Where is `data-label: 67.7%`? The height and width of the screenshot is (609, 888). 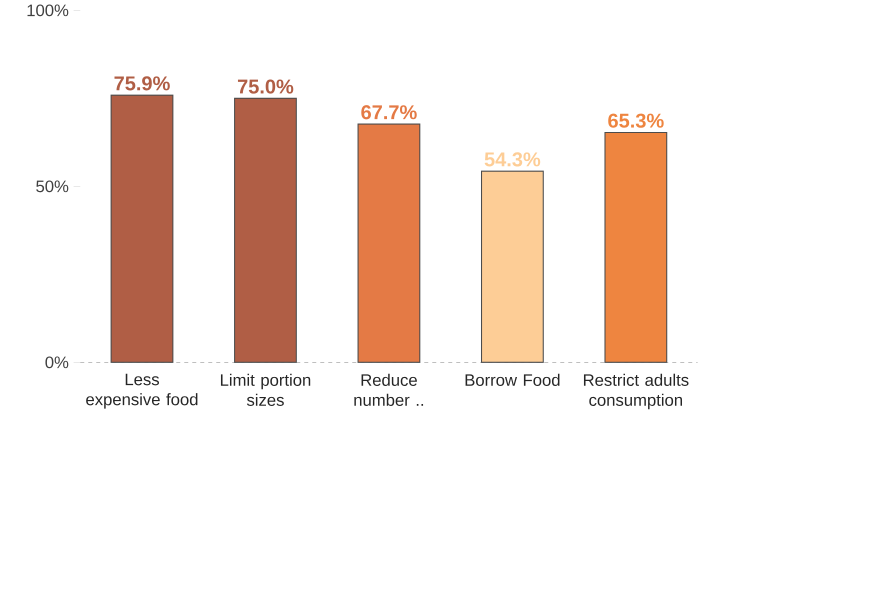 data-label: 67.7% is located at coordinates (389, 112).